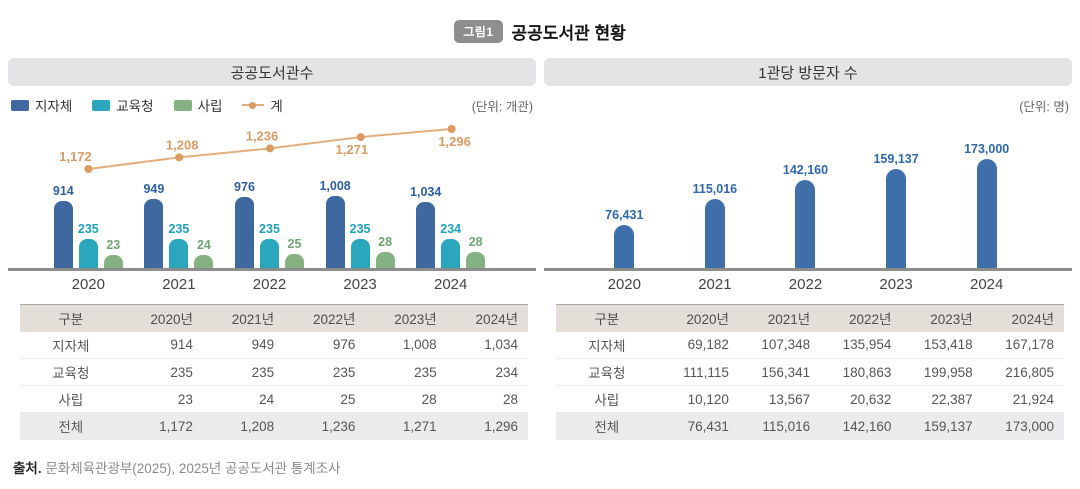 Image resolution: width=1080 pixels, height=489 pixels. What do you see at coordinates (861, 399) in the screenshot?
I see `cell-value: 20,632` at bounding box center [861, 399].